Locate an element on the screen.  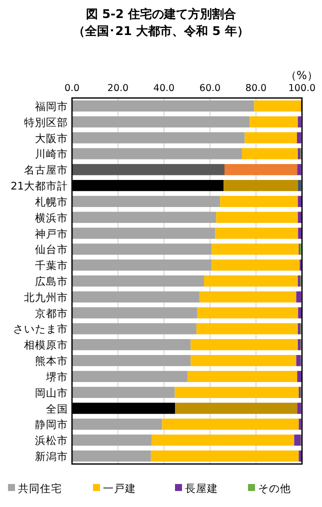
title: 図 5-2 住宅の建て方別割合 is located at coordinates (161, 14).